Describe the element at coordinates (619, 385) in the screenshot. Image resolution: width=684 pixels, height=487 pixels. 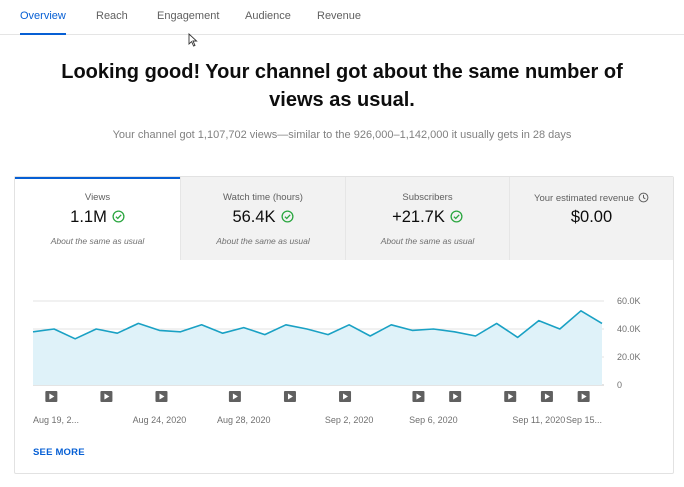
I see `y-tick-label: 0` at that location.